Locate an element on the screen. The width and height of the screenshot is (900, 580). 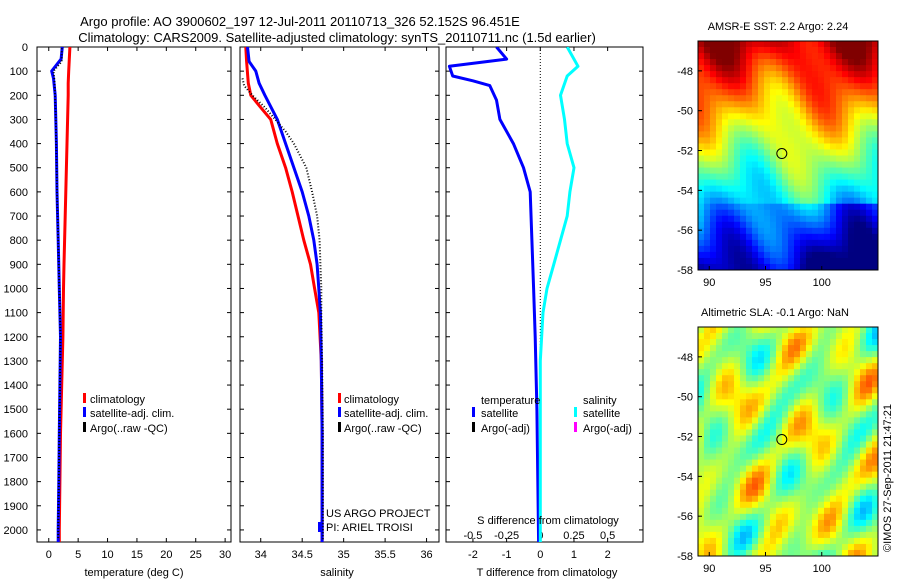
depth-tick-label: 1100 is located at coordinates (16, 314).